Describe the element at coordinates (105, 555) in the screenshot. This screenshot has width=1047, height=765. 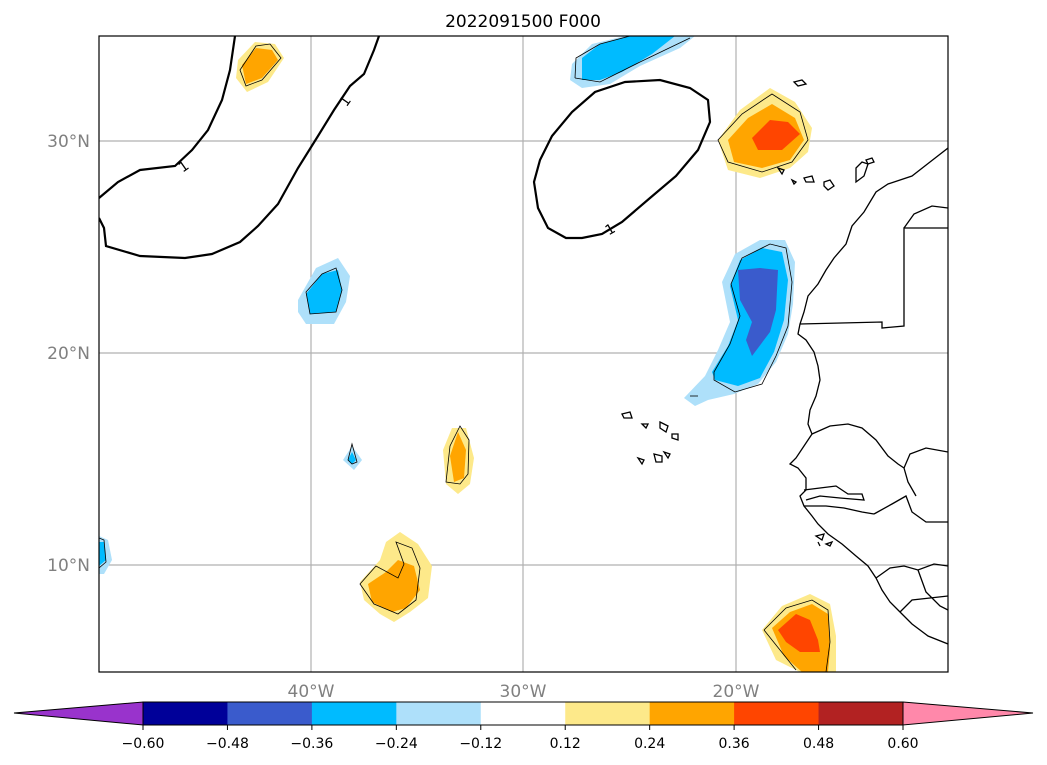
I see `anomaly-negative-west-edge` at that location.